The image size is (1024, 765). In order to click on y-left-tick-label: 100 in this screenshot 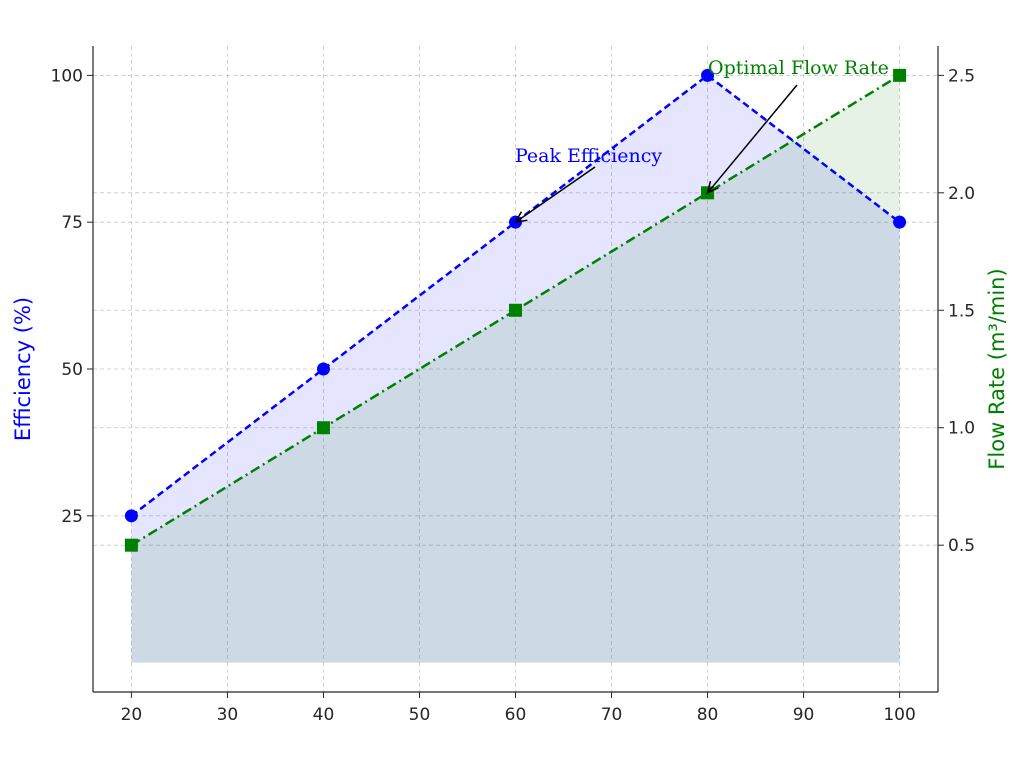, I will do `click(67, 76)`.